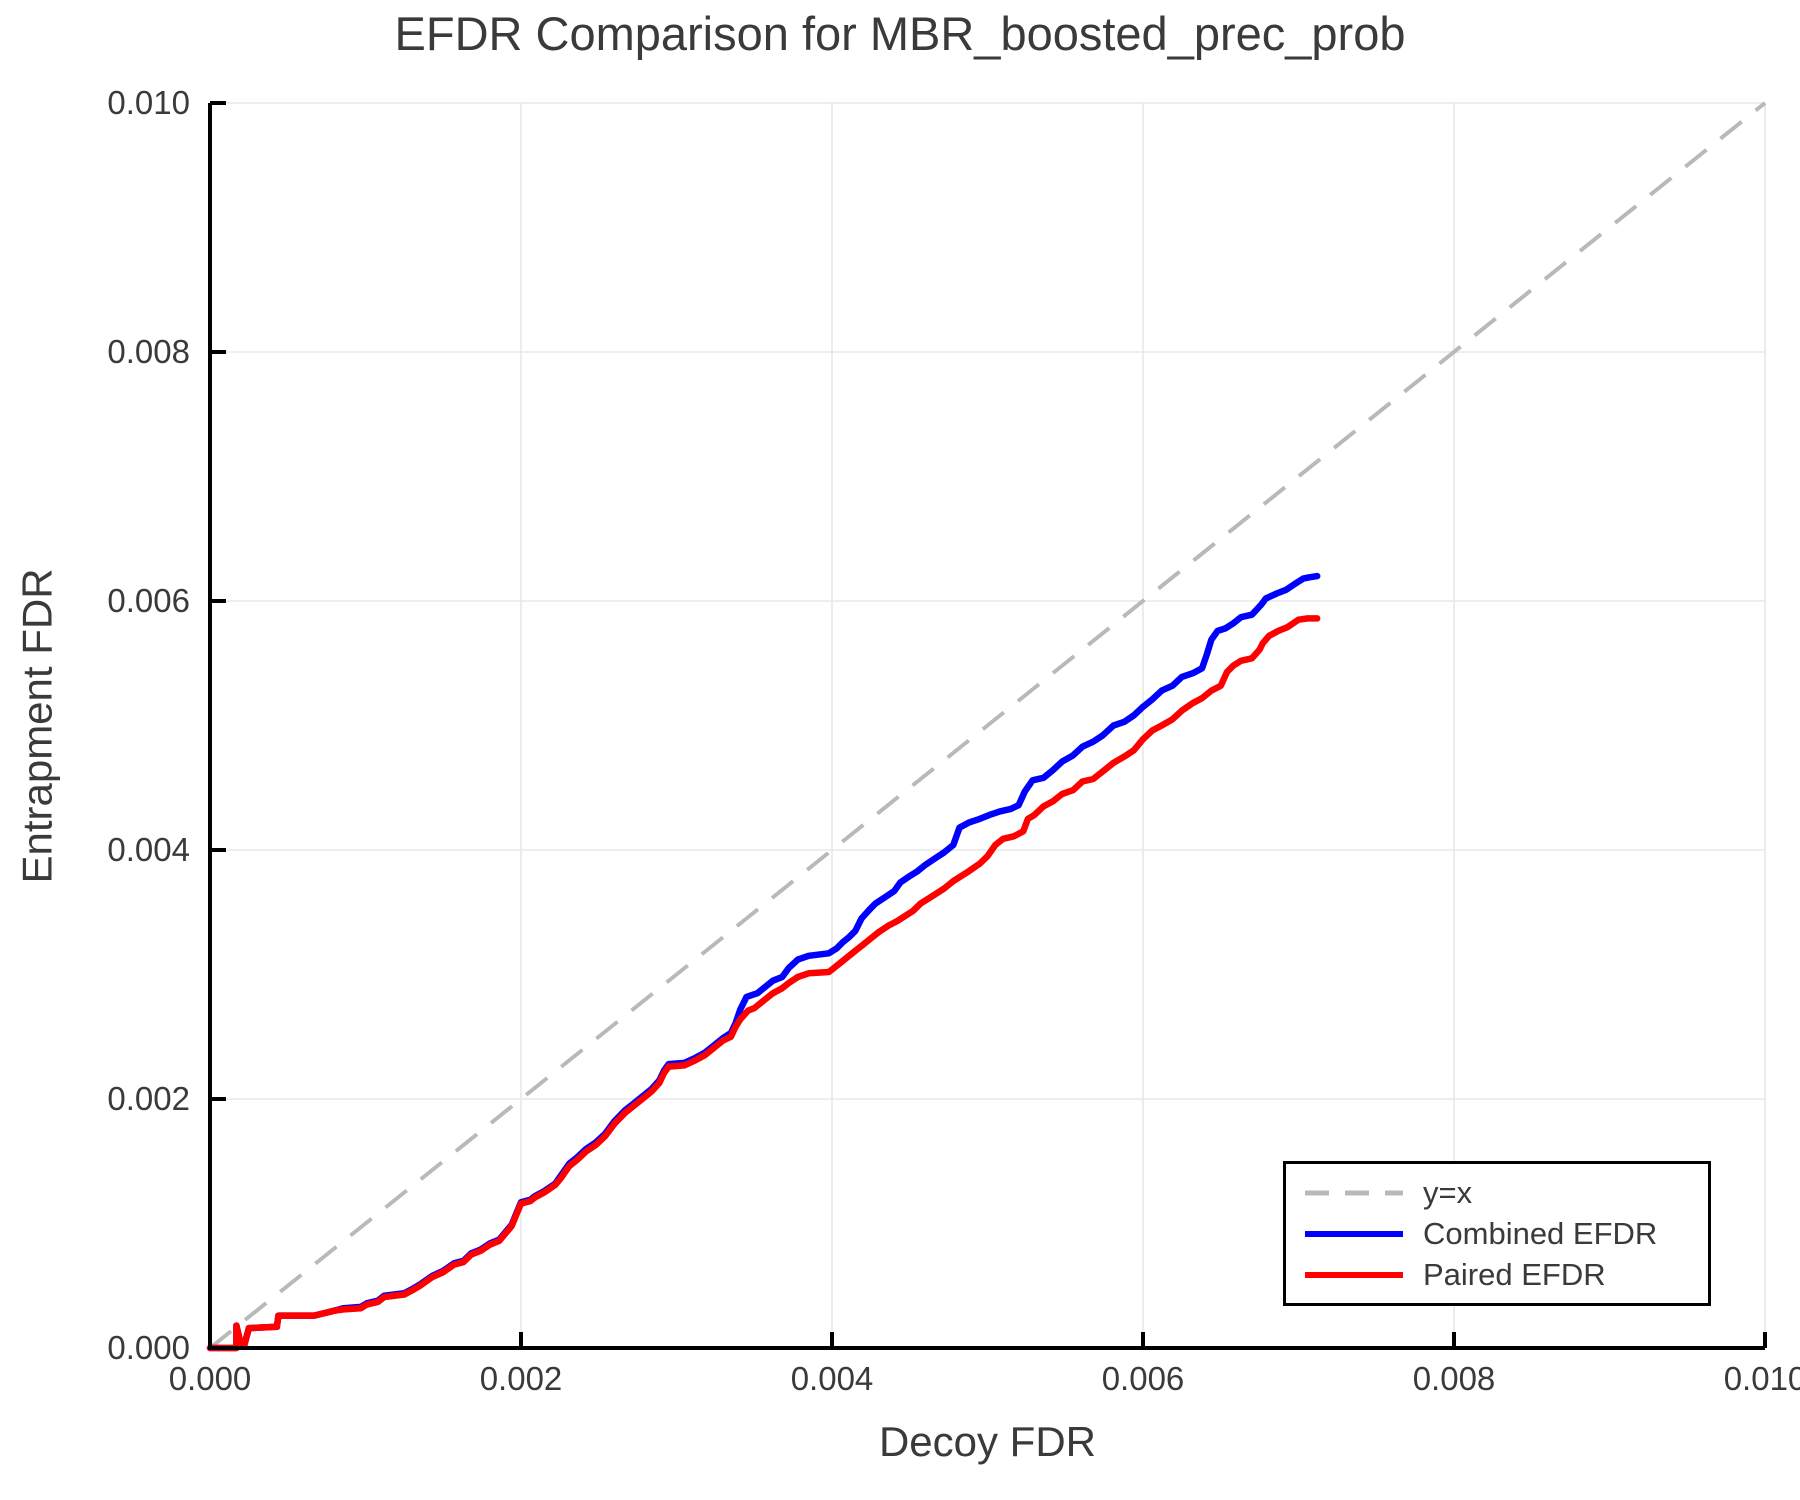  I want to click on y-tick-label: 0.010, so click(148, 102).